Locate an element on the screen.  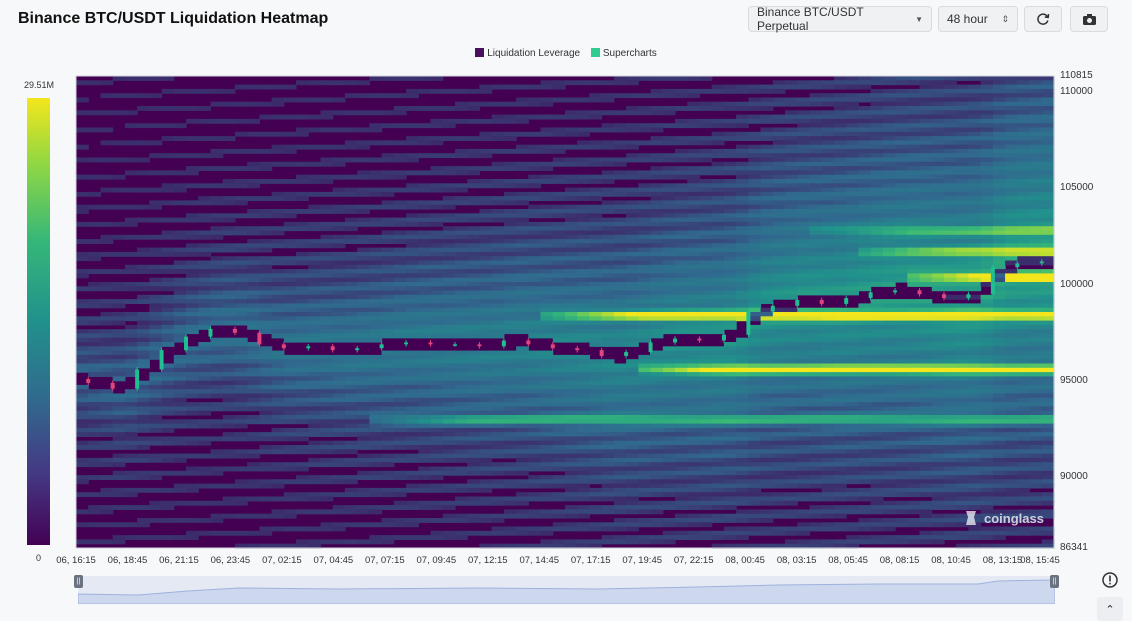
legend-item-liquidation: Liquidation Leverage is located at coordinates (529, 53).